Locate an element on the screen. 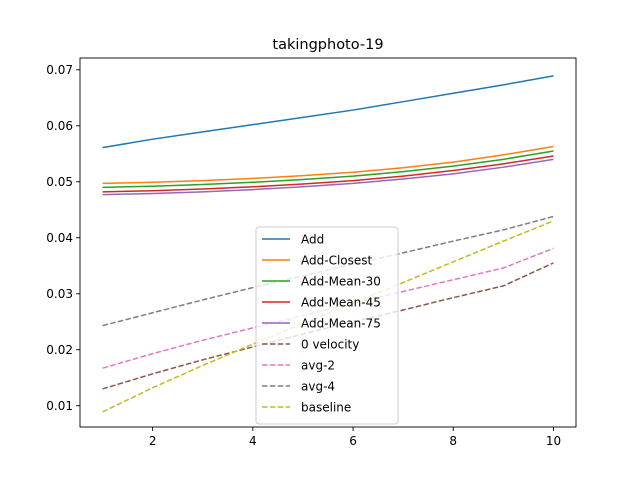 The height and width of the screenshot is (480, 640). y-tick-label: 0.03 is located at coordinates (59, 294).